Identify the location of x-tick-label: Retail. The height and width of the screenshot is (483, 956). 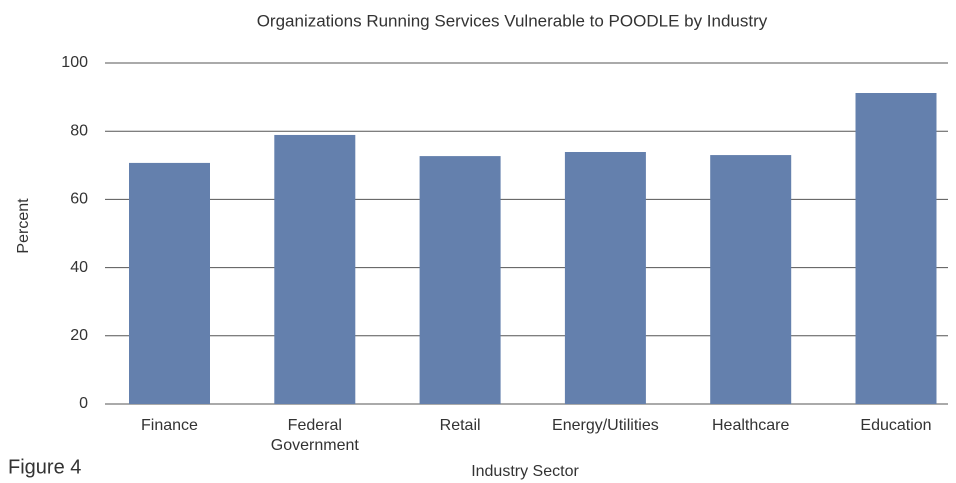
(460, 425).